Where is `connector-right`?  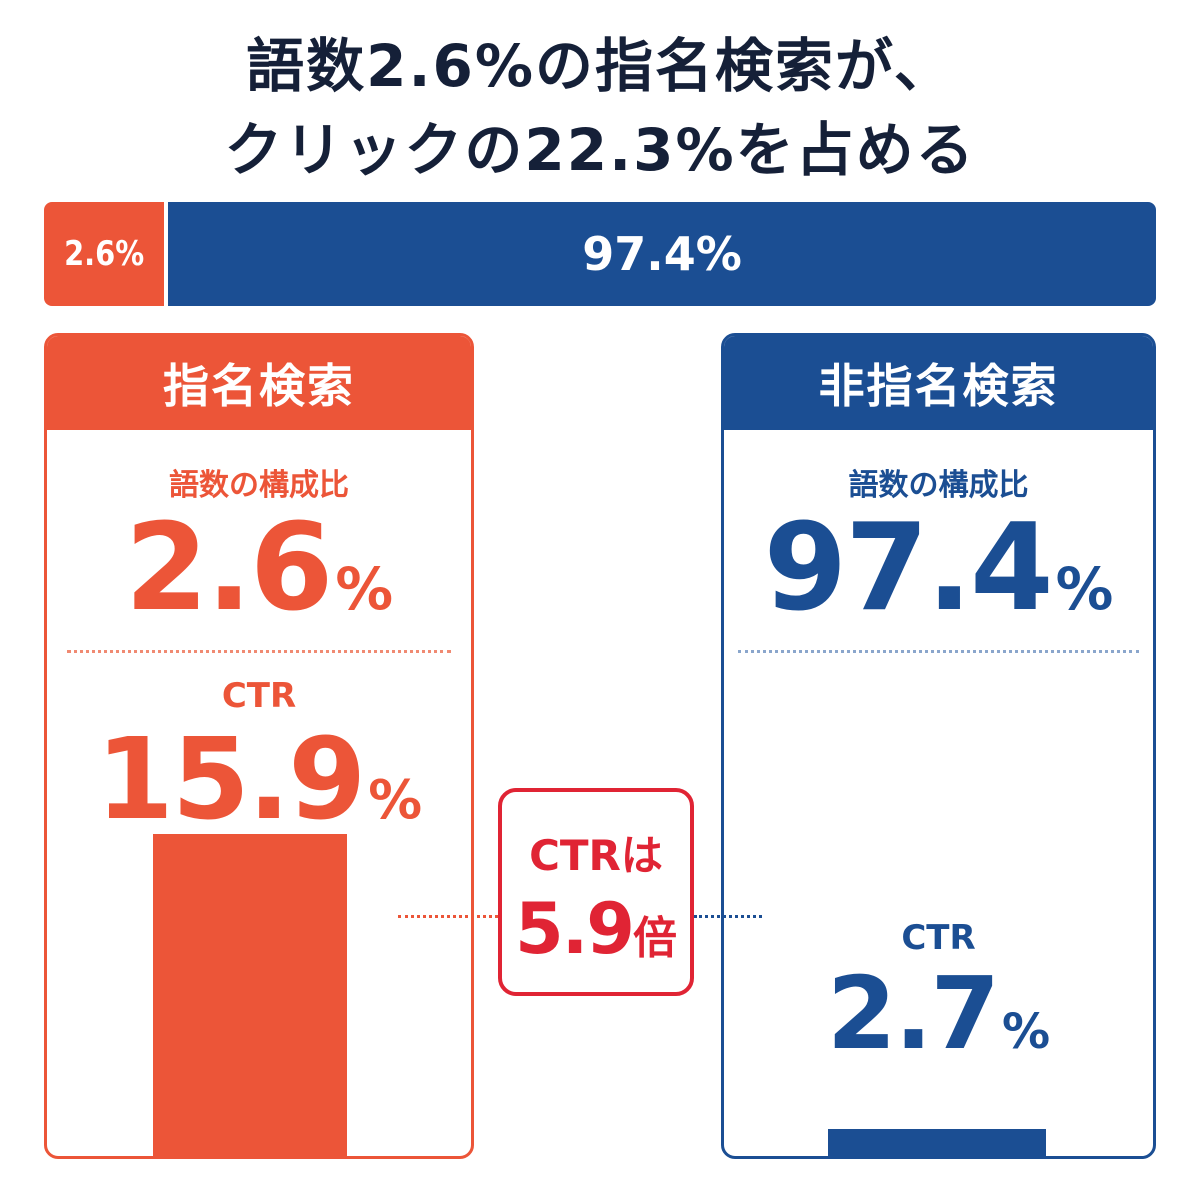 connector-right is located at coordinates (728, 916).